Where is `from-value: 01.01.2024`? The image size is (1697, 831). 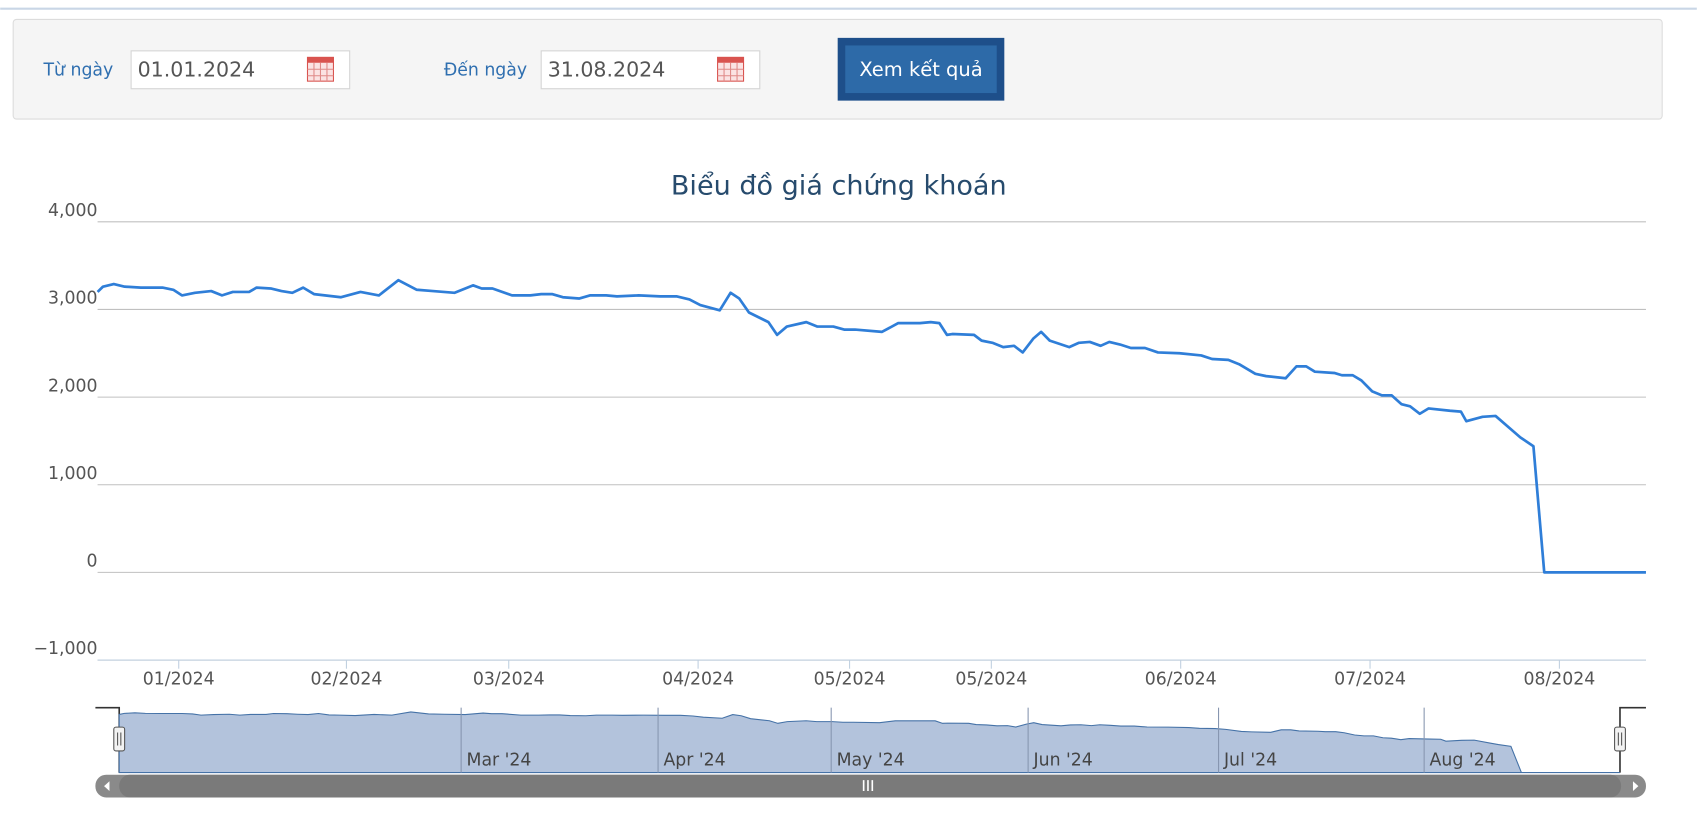 from-value: 01.01.2024 is located at coordinates (197, 69).